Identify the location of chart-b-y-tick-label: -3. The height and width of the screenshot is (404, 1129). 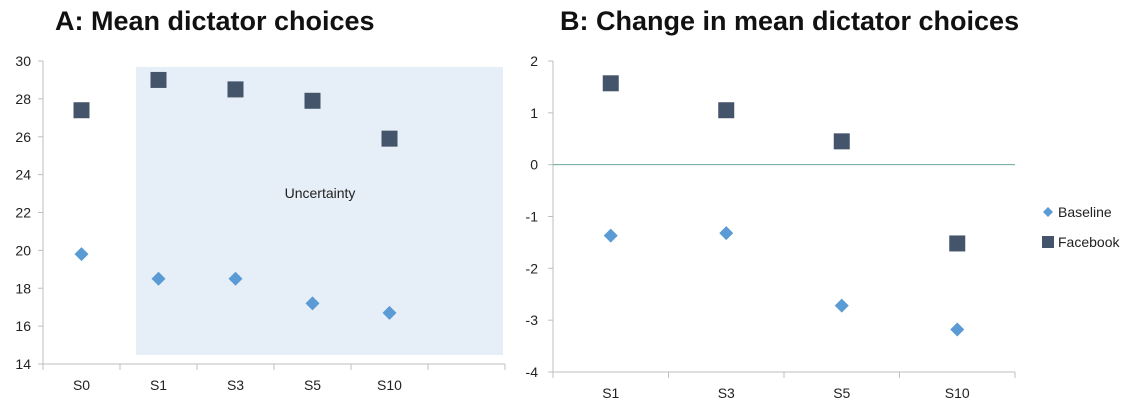
(532, 320).